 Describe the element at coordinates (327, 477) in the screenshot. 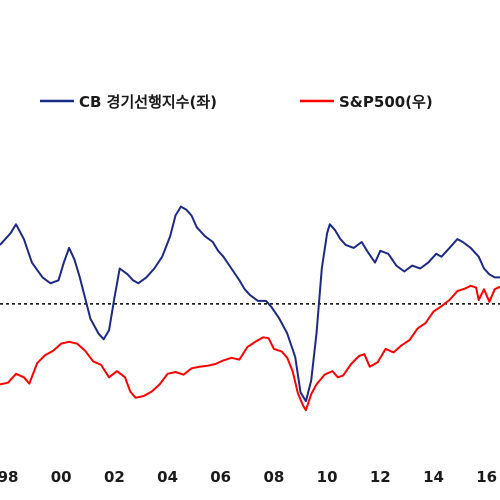

I see `x-tick-label: 10` at that location.